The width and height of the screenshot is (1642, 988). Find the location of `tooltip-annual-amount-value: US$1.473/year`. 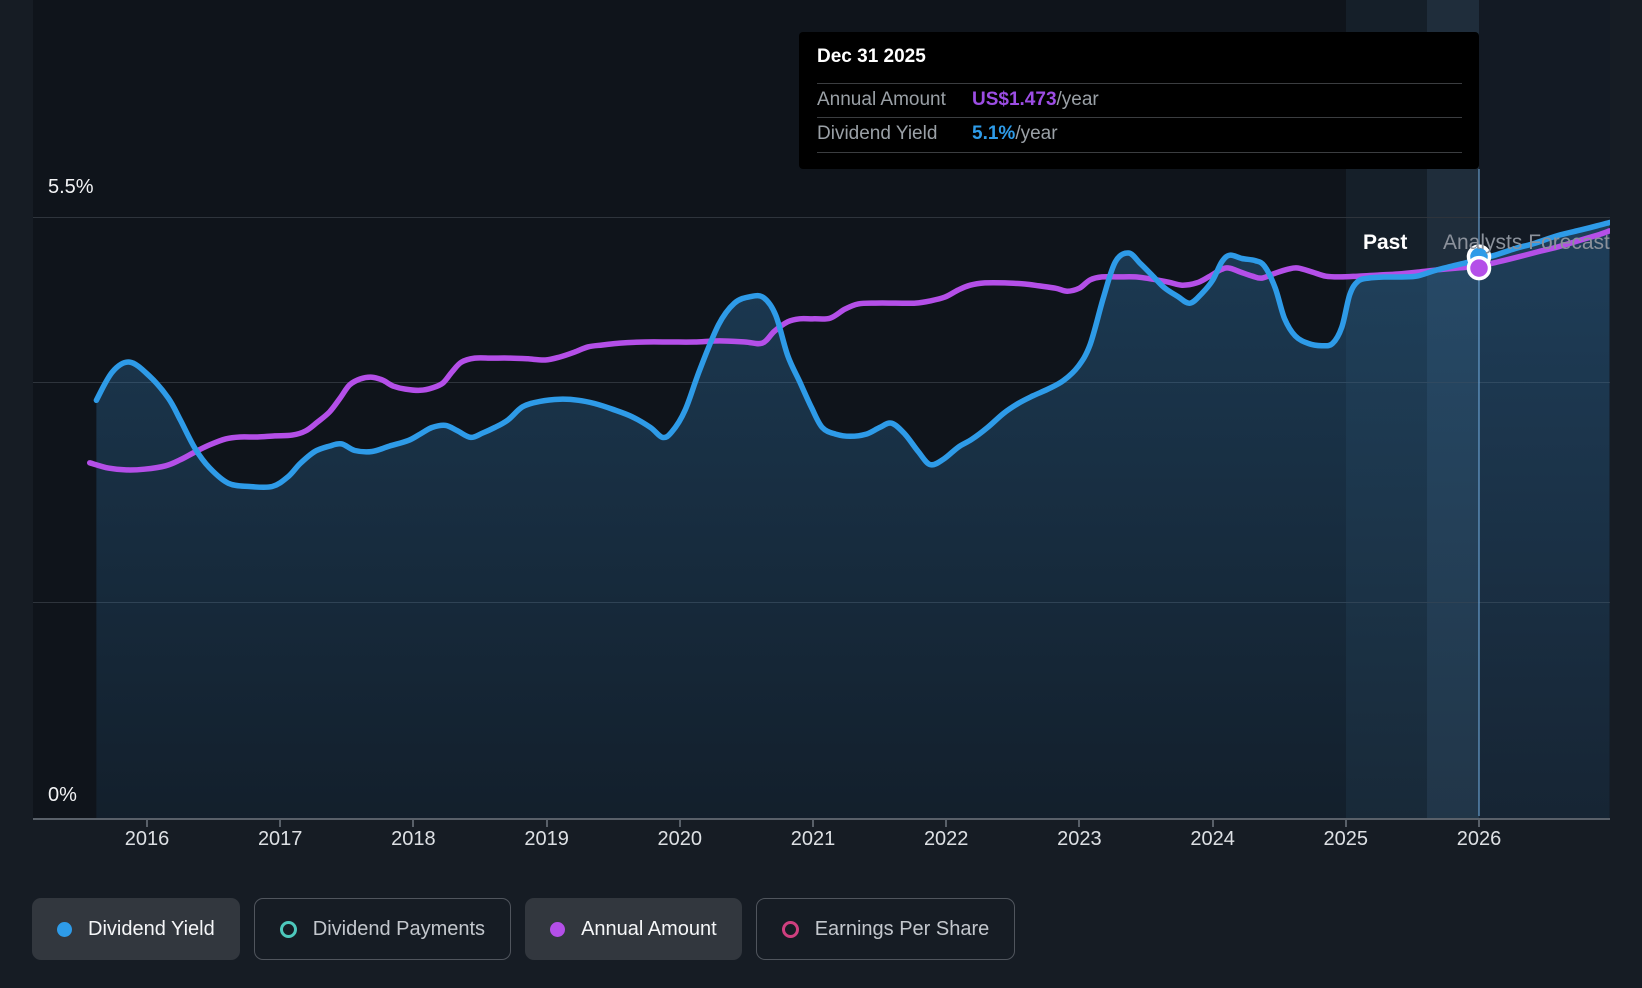

tooltip-annual-amount-value: US$1.473/year is located at coordinates (1035, 100).